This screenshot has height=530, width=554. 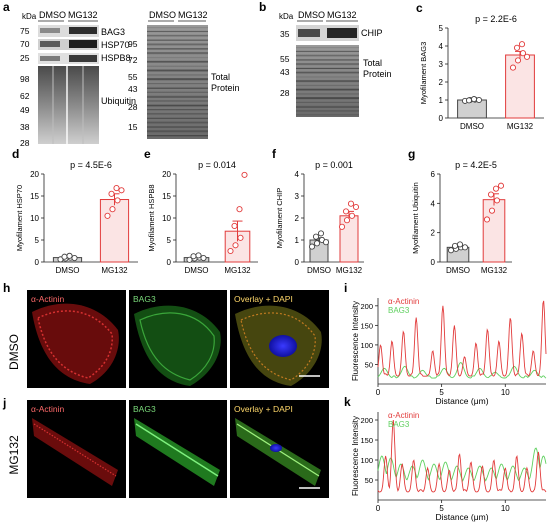 I want to click on marker-a-75: 75, so click(x=25, y=31).